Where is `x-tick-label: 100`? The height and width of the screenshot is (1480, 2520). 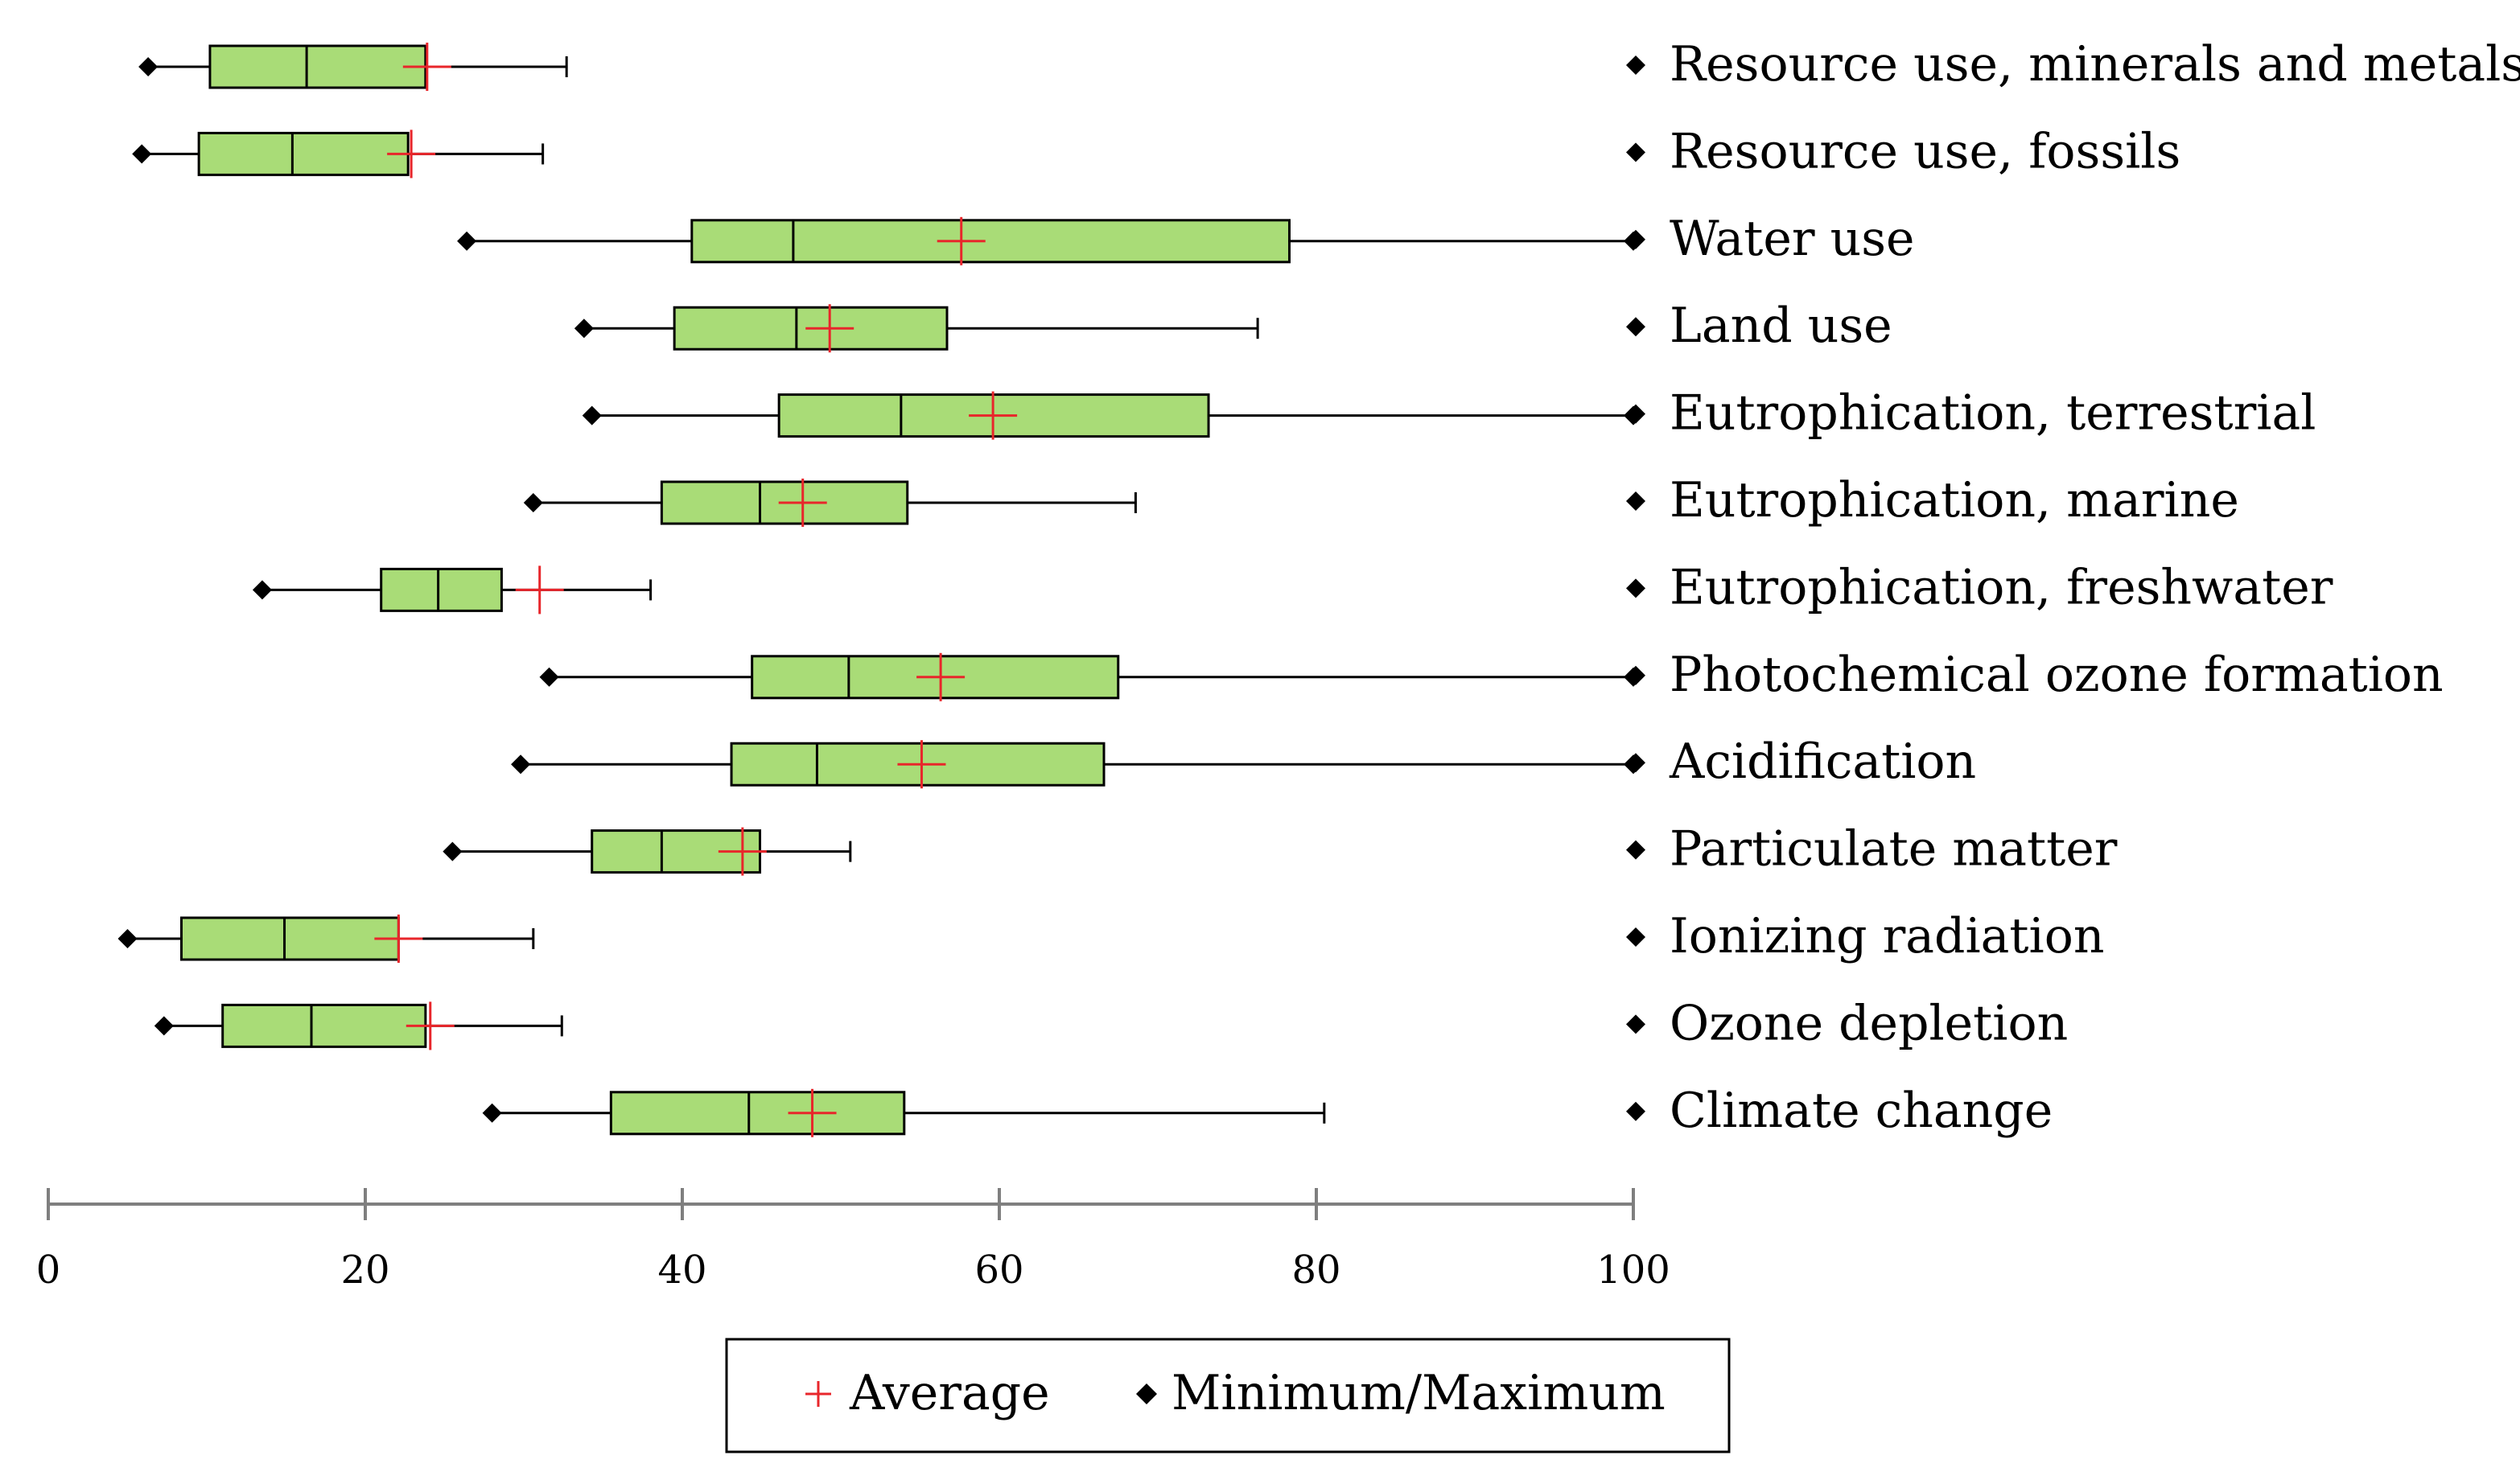
x-tick-label: 100 is located at coordinates (1633, 1270).